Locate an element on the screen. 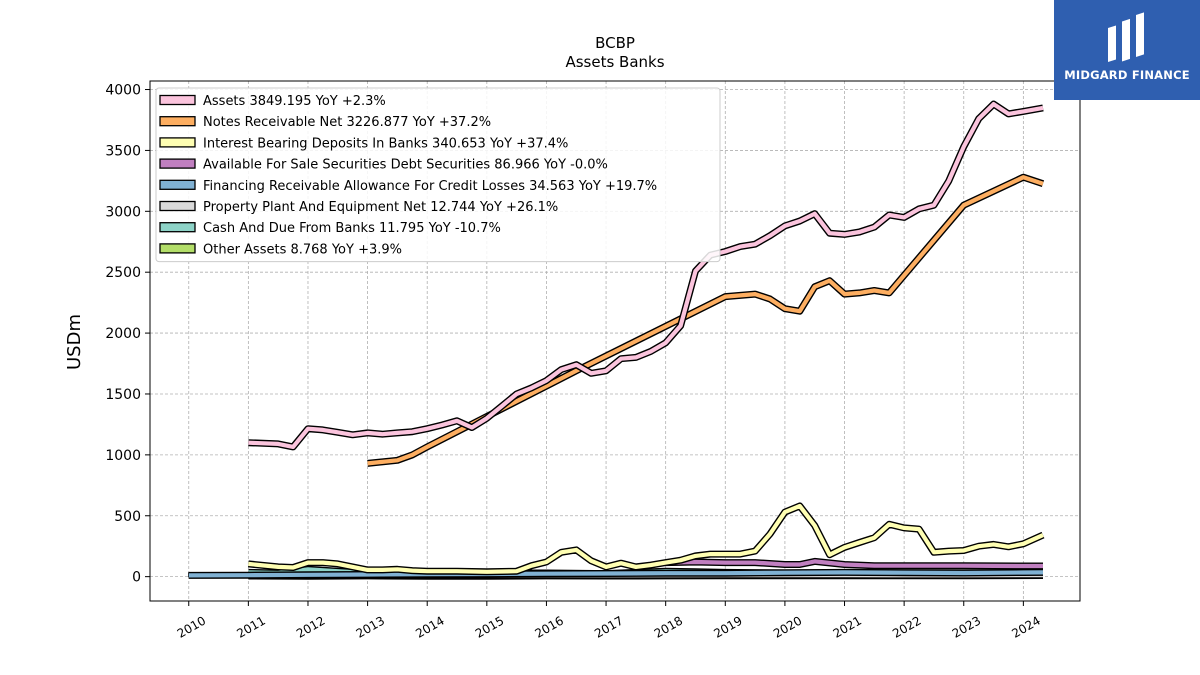  x-tick-label: 2024 is located at coordinates (1025, 626).